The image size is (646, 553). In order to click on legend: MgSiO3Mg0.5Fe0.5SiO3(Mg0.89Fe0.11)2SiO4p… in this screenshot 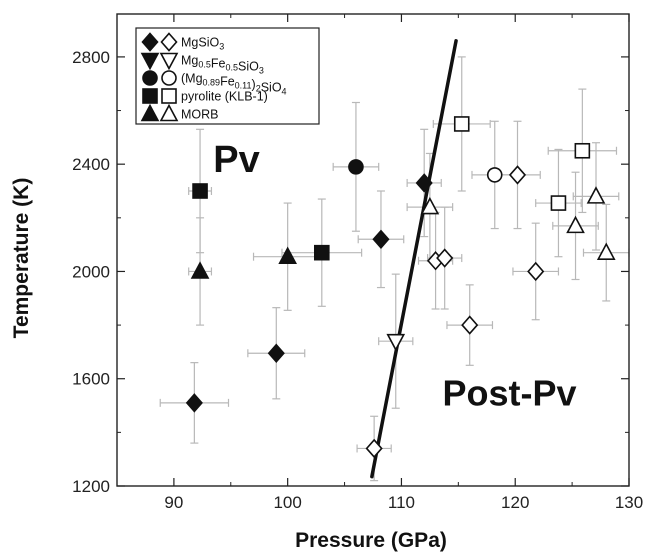, I will do `click(227, 76)`.